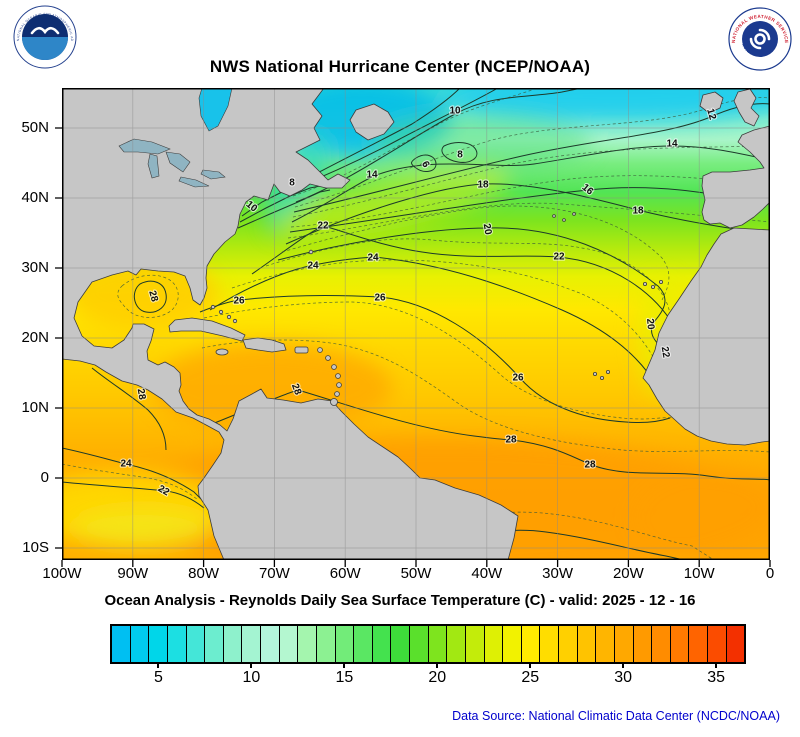 The image size is (800, 737). Describe the element at coordinates (215, 110) in the screenshot. I see `james-bay` at that location.